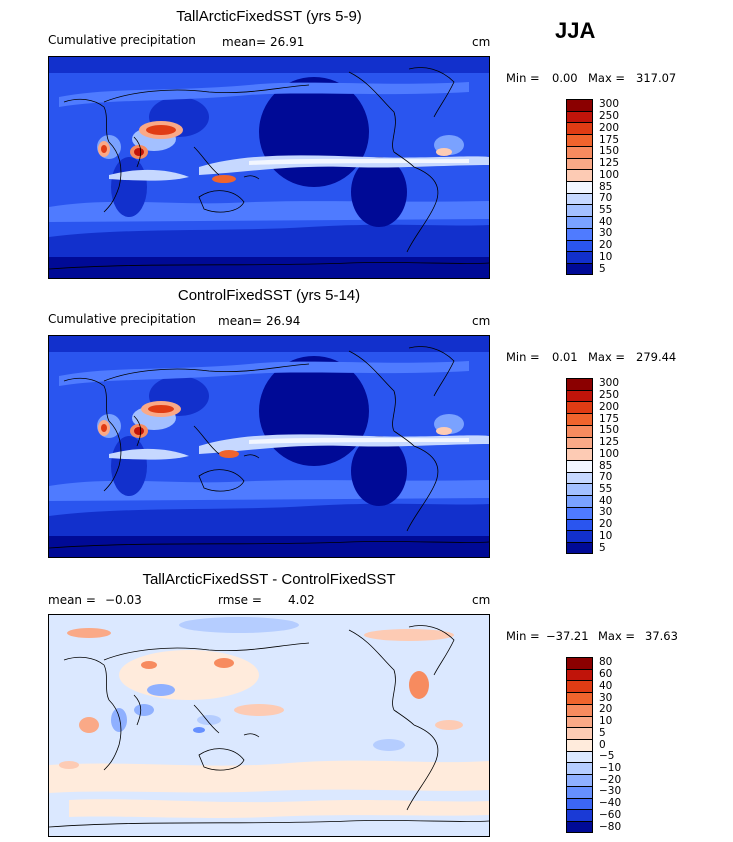 This screenshot has height=842, width=733. I want to click on panel2-max-label: Max =, so click(607, 357).